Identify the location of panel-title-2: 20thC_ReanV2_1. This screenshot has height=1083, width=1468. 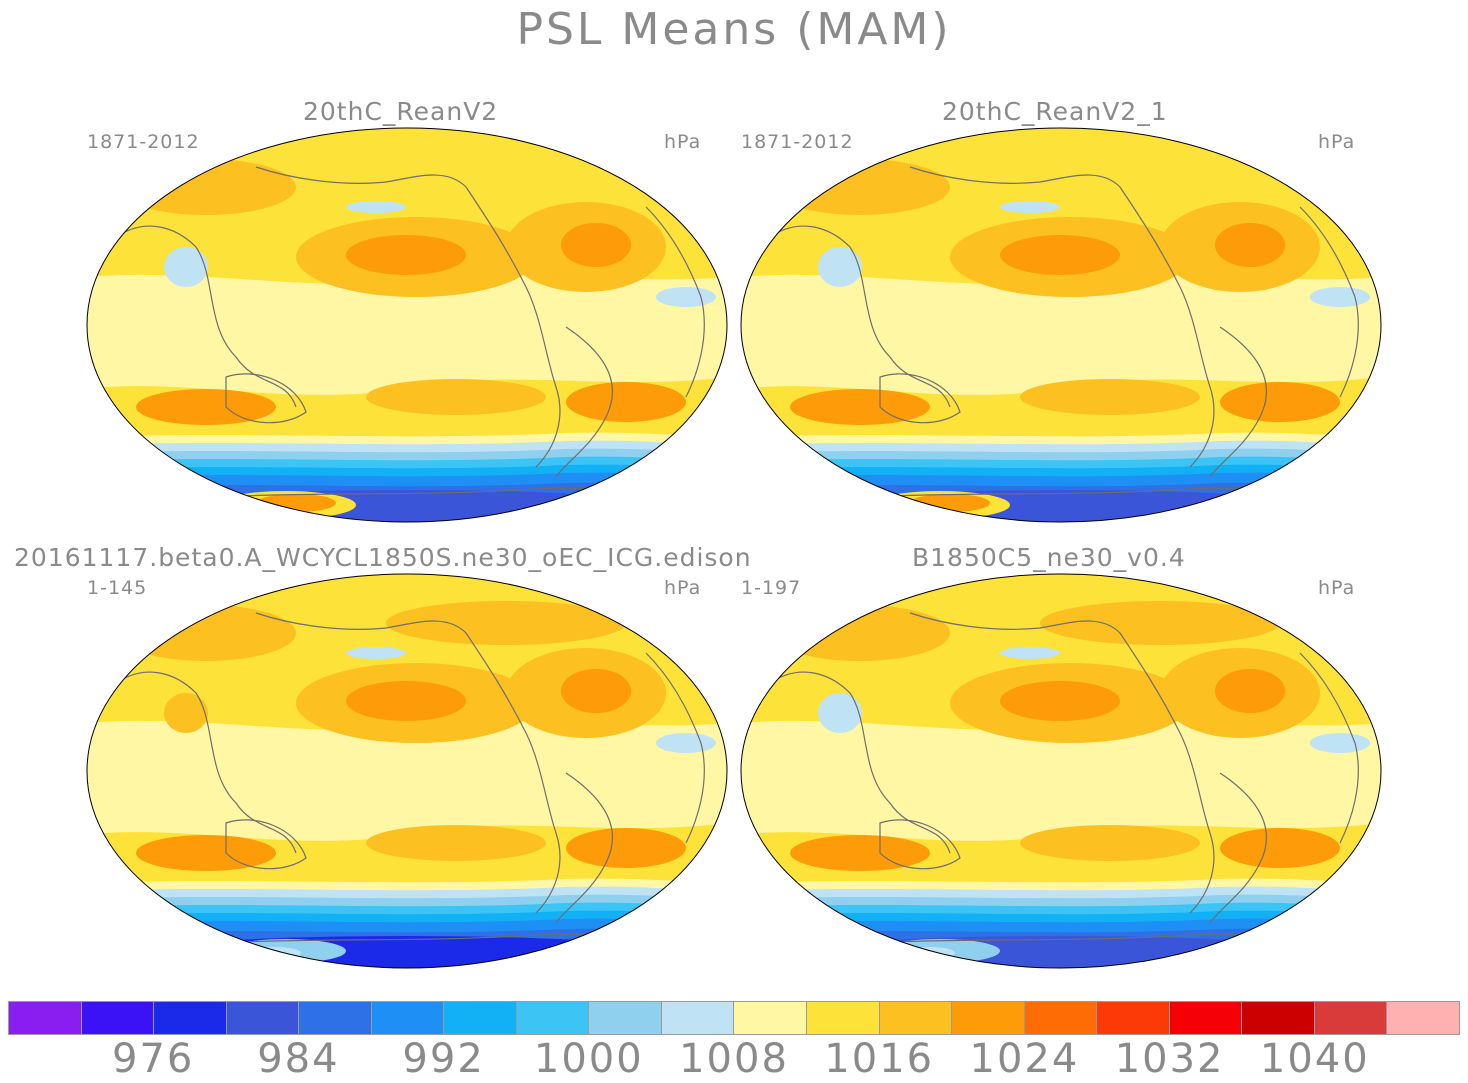
(1055, 111).